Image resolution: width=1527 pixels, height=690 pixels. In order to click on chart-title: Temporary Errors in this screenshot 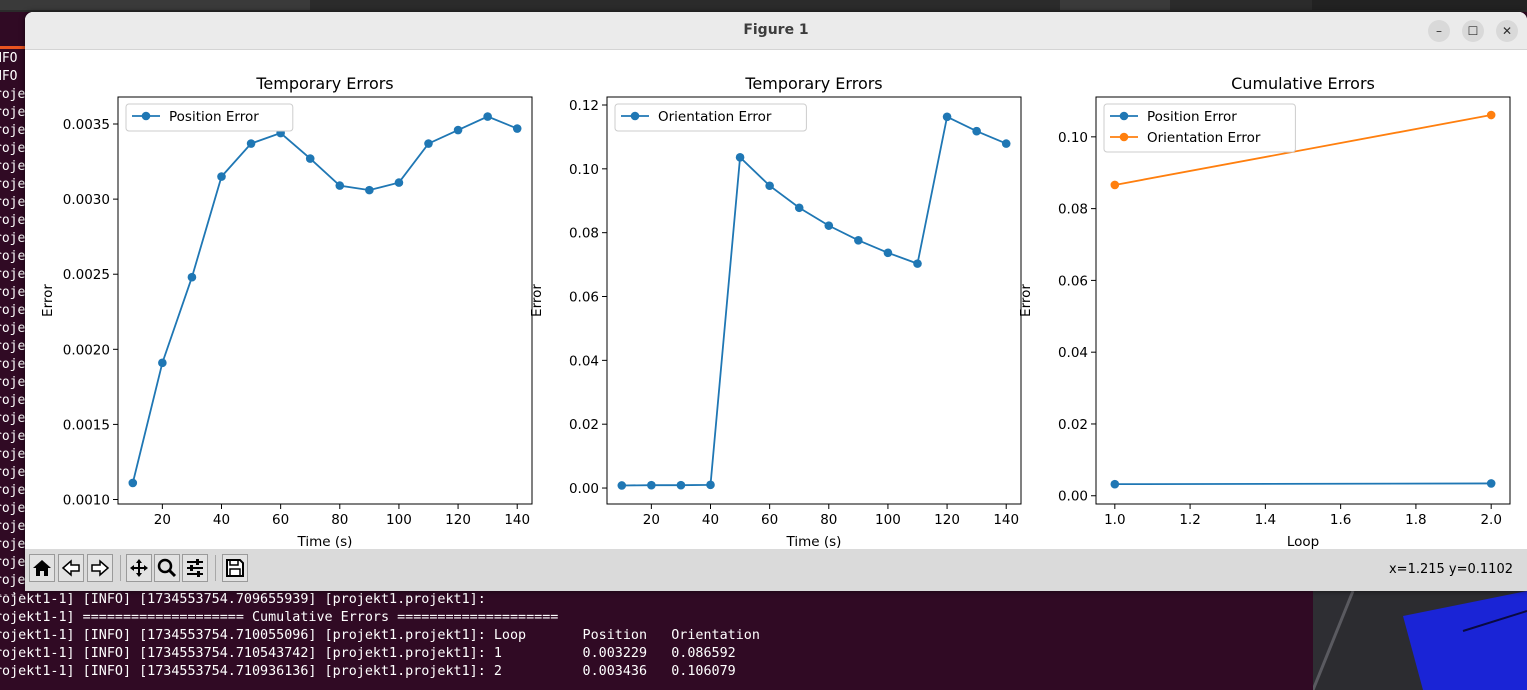, I will do `click(324, 83)`.